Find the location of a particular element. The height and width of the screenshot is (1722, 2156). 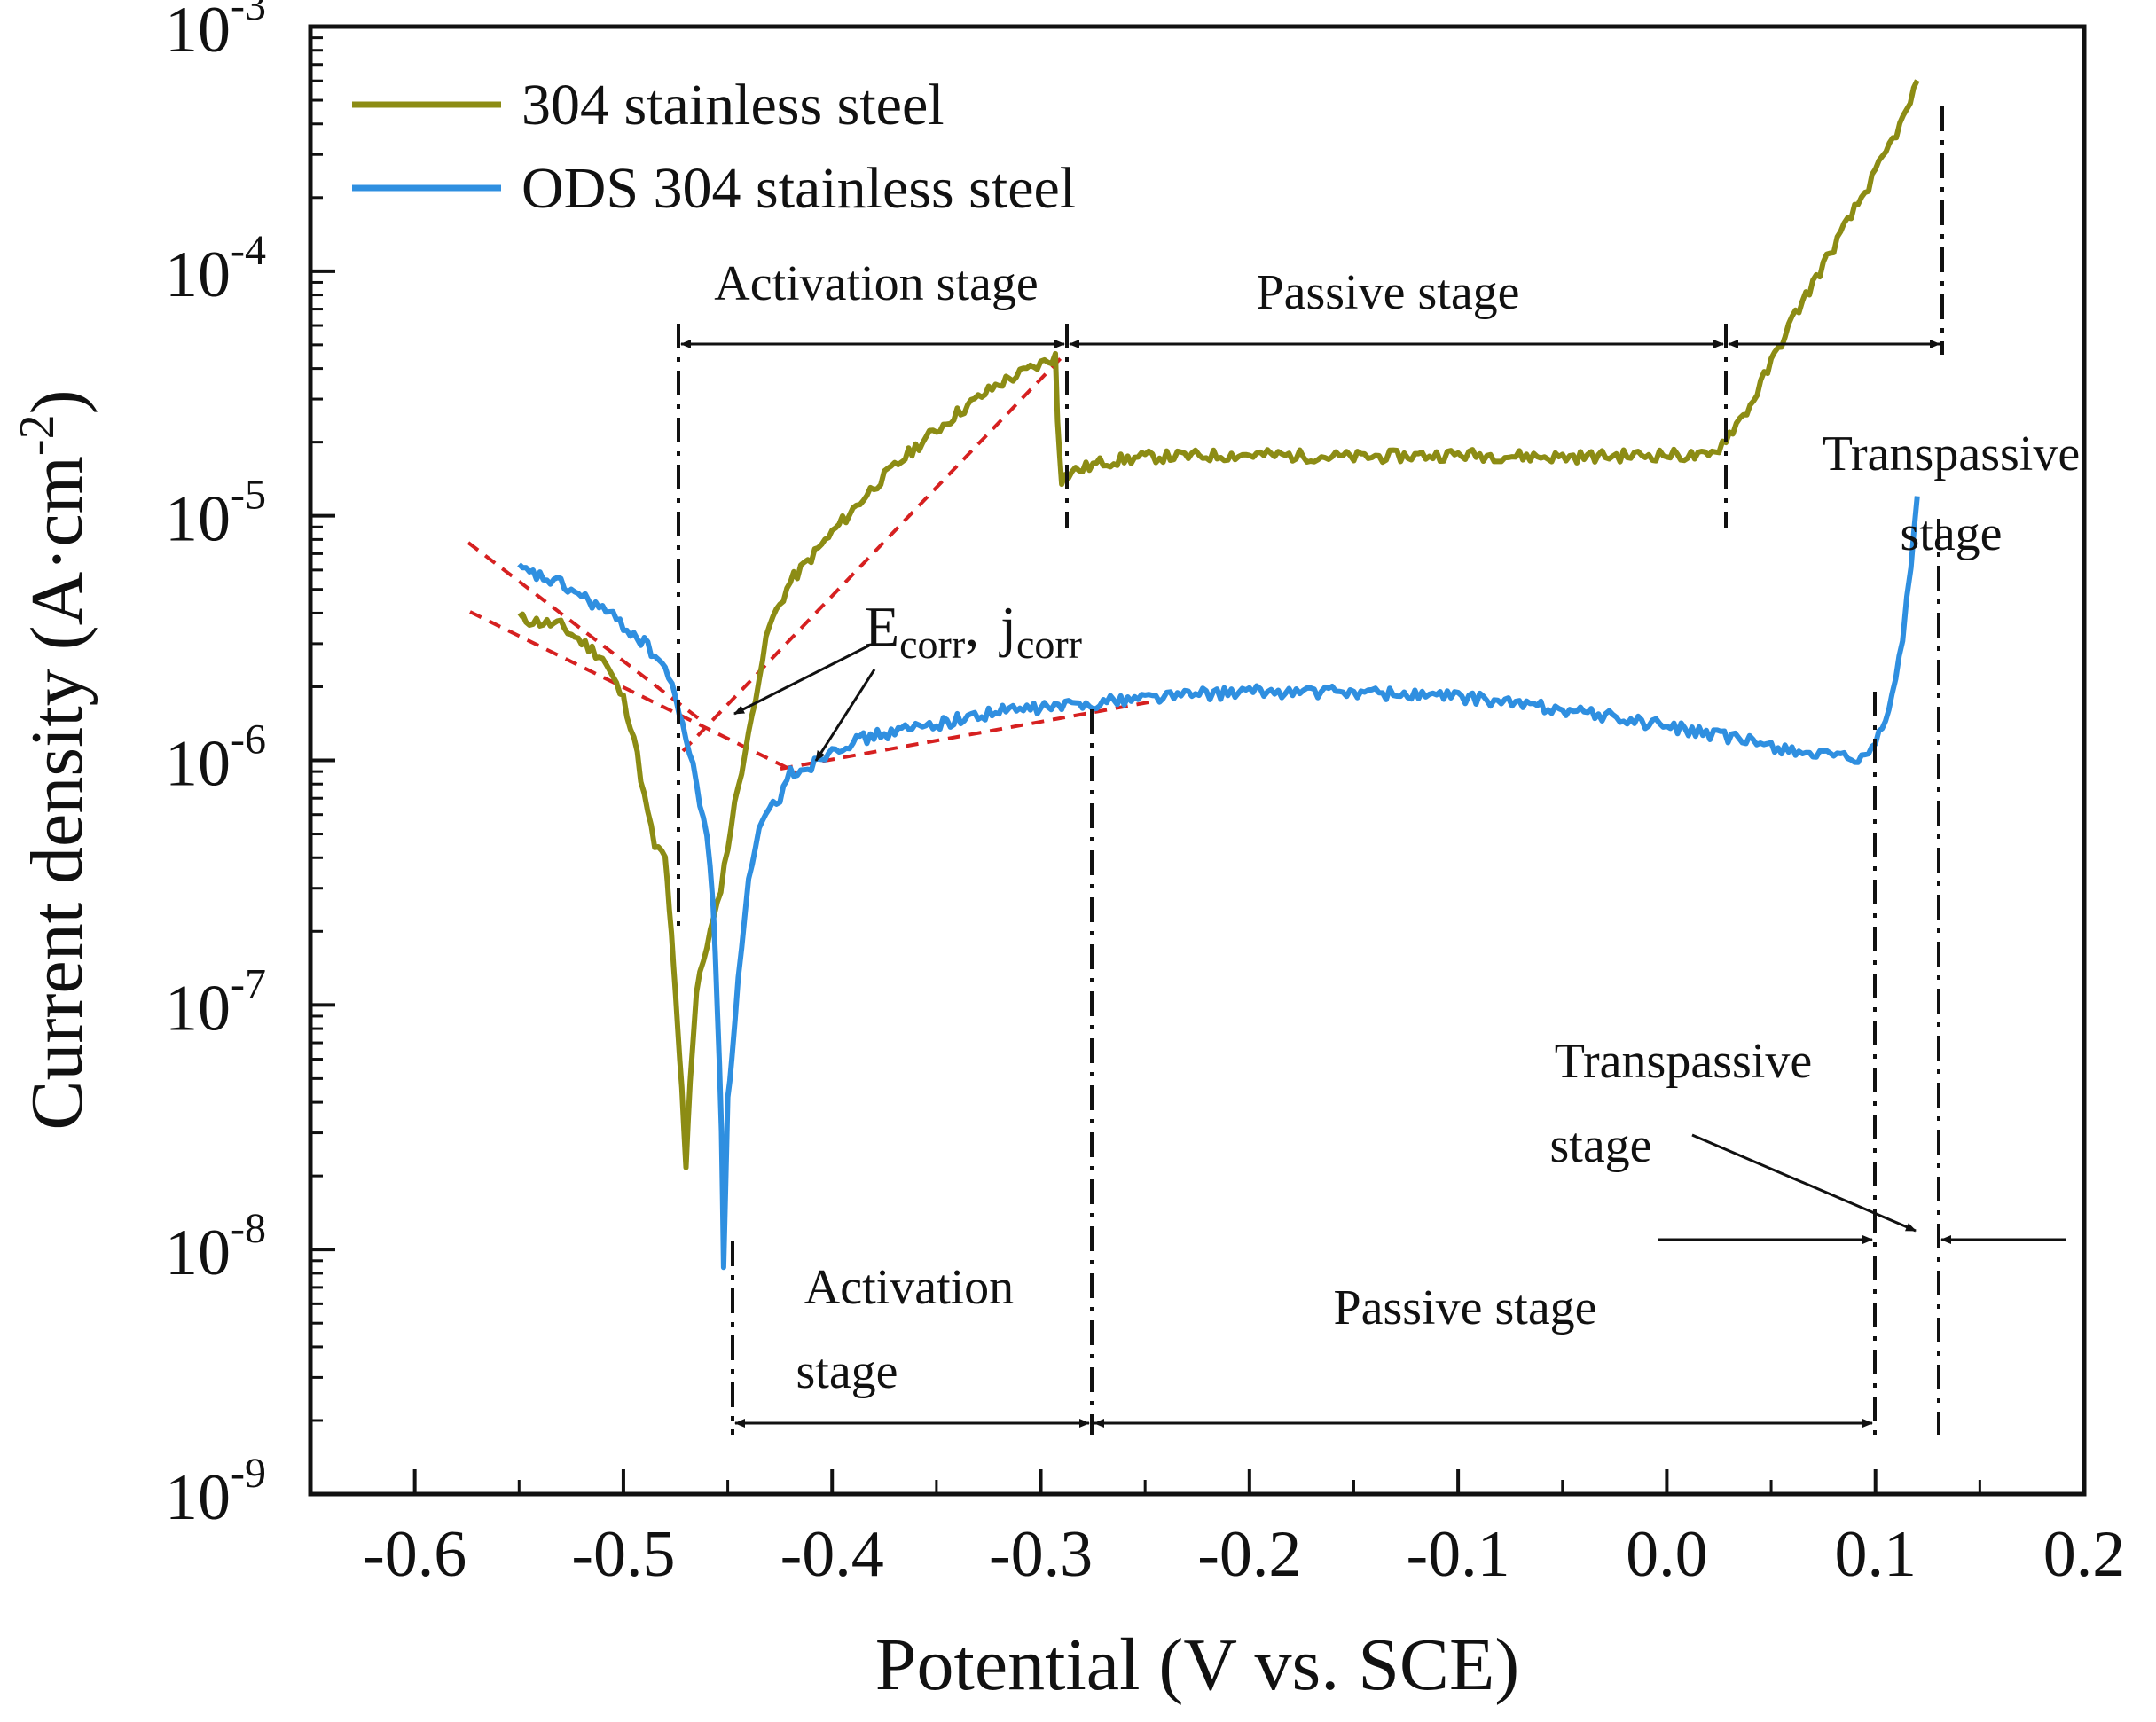

x-tick-label: -0.1 is located at coordinates (1458, 1555).